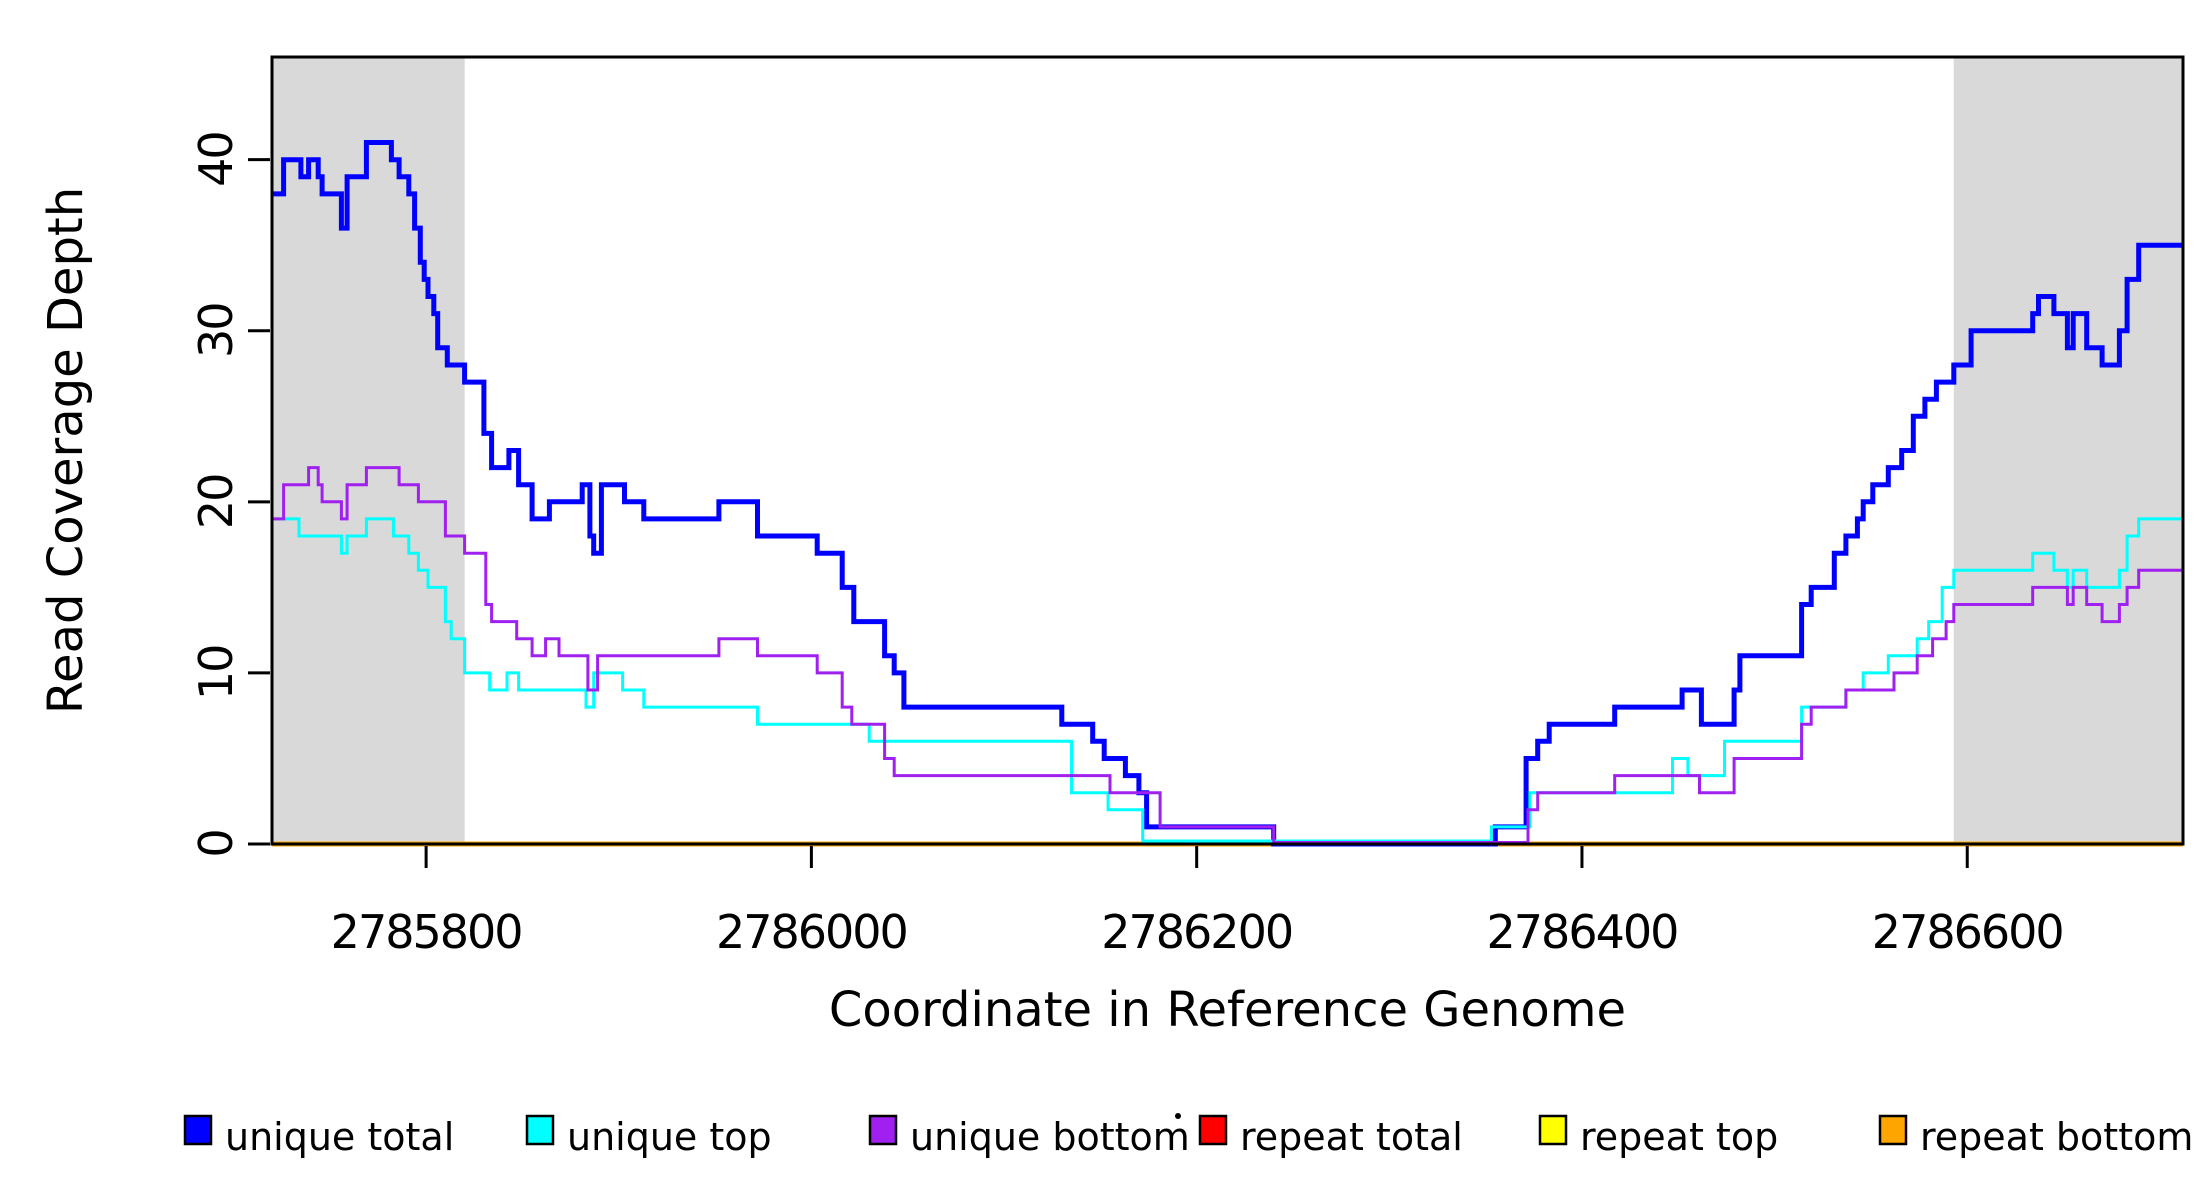 The height and width of the screenshot is (1200, 2200). What do you see at coordinates (2056, 1137) in the screenshot?
I see `legend-label: repeat bottom` at bounding box center [2056, 1137].